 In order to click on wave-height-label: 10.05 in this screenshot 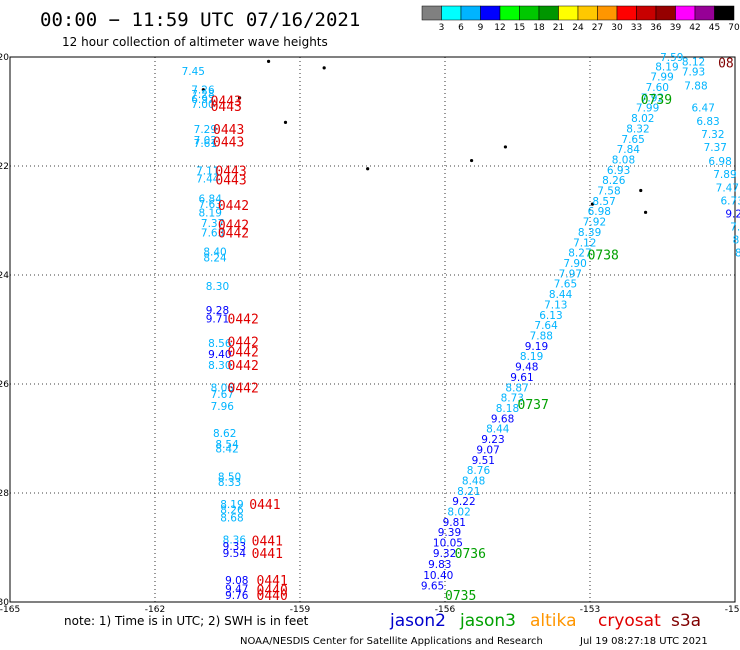, I will do `click(448, 544)`.